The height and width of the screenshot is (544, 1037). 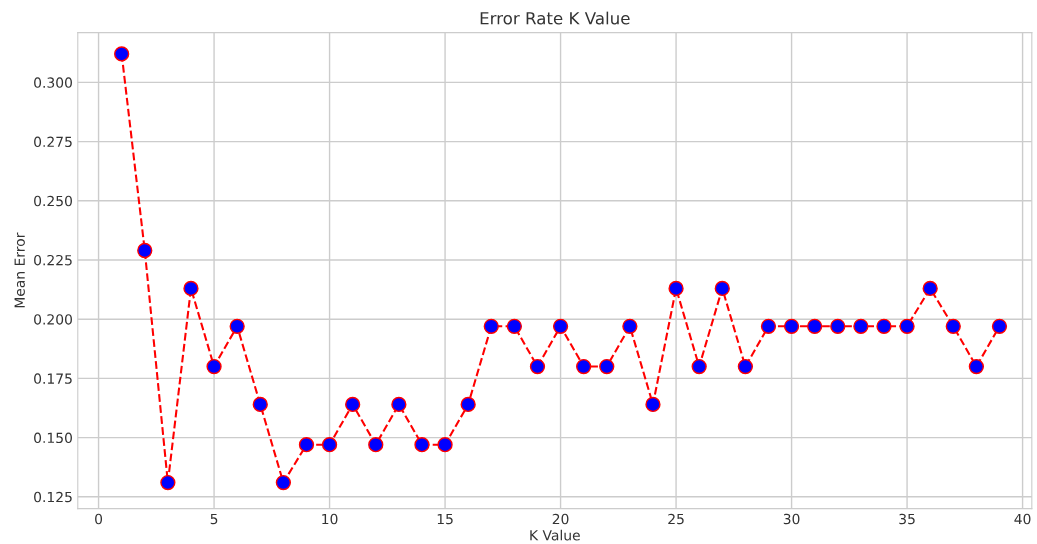 What do you see at coordinates (53, 142) in the screenshot?
I see `y-tick-label: 0.275` at bounding box center [53, 142].